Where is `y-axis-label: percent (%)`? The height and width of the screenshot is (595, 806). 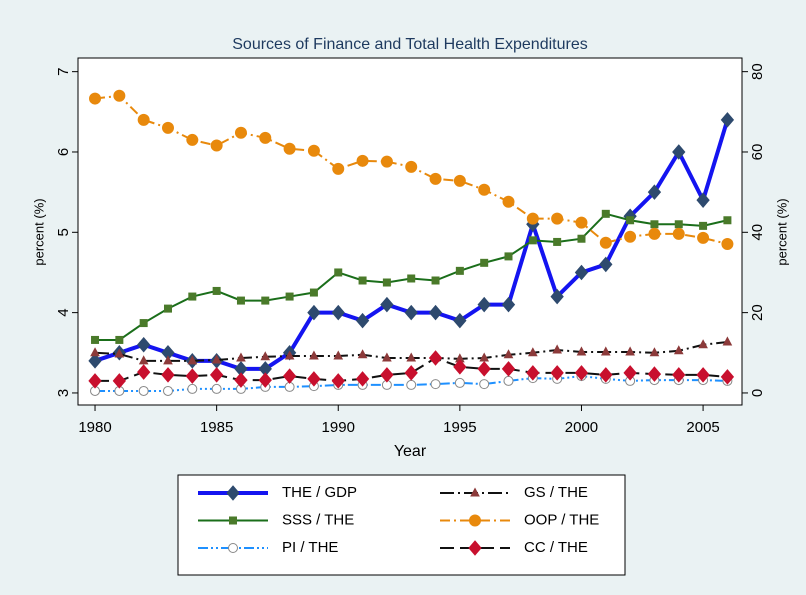
y-axis-label: percent (%) is located at coordinates (38, 231).